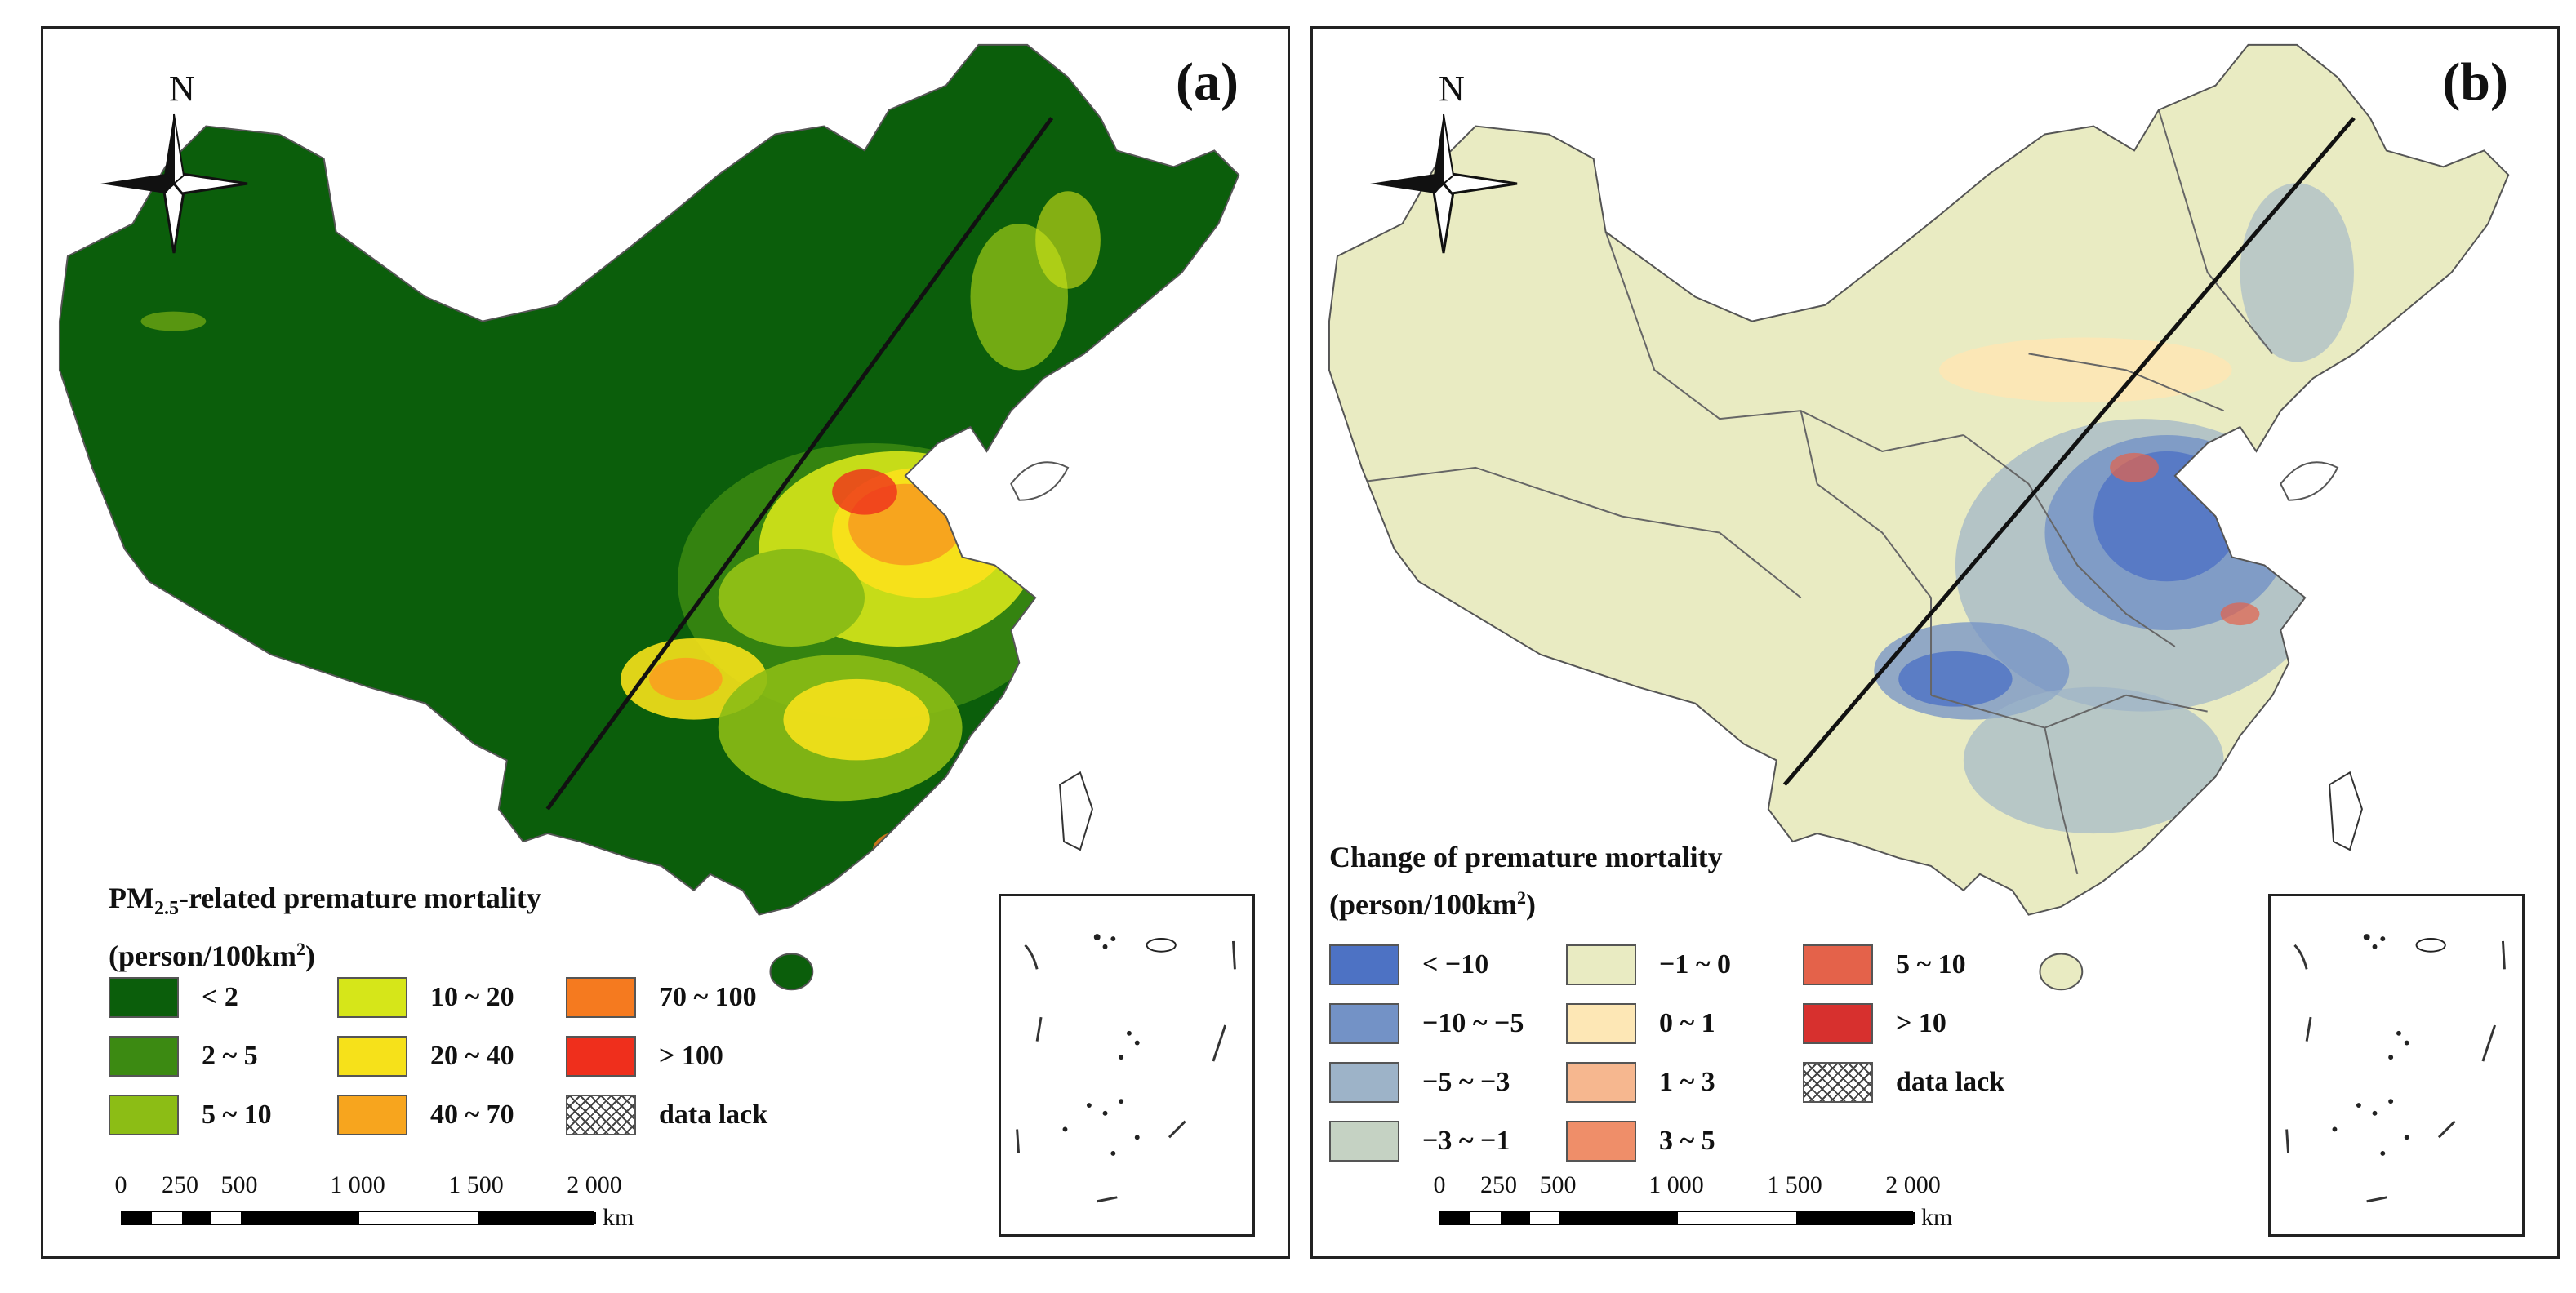 The image size is (2576, 1293). Describe the element at coordinates (425, 1115) in the screenshot. I see `legend-item: 40 ~ 70` at that location.